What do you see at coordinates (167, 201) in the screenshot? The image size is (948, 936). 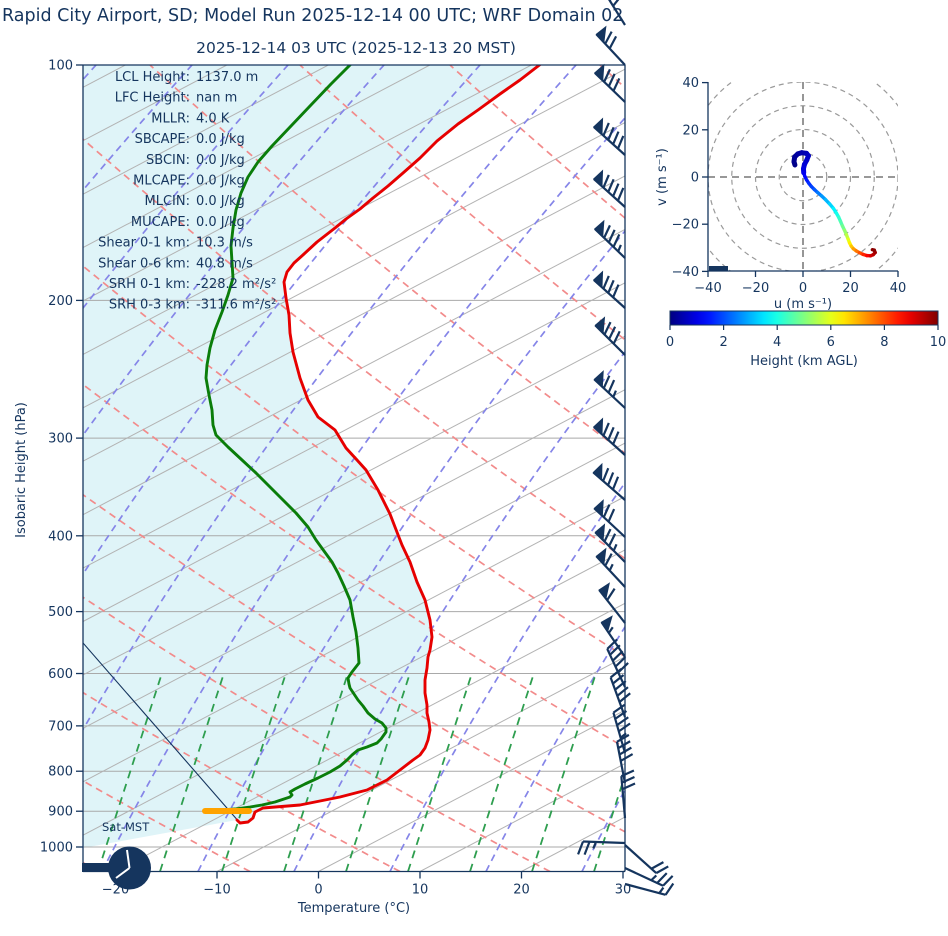 I see `stat-label: MLCIN:` at bounding box center [167, 201].